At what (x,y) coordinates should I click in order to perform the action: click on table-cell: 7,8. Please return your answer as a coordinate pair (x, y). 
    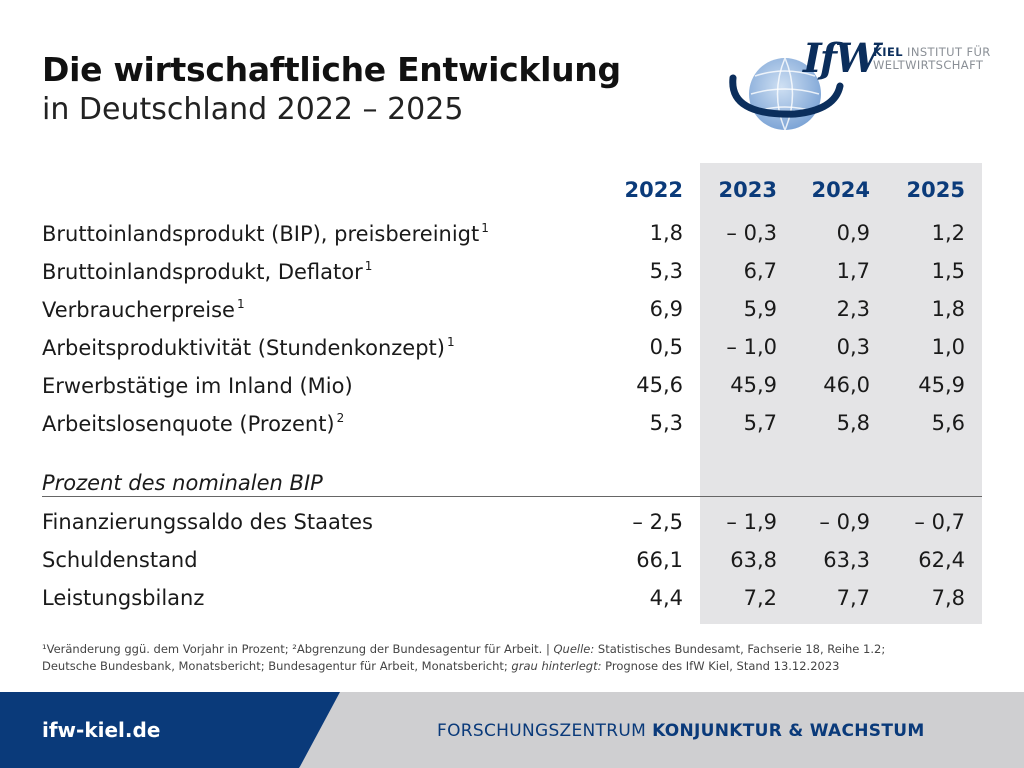
    Looking at the image, I should click on (948, 598).